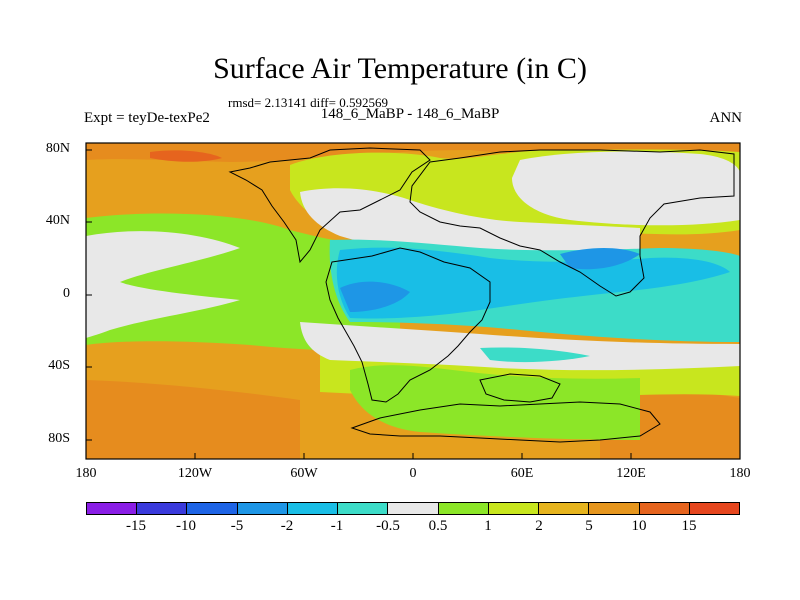  I want to click on blue-core-east, so click(600, 259).